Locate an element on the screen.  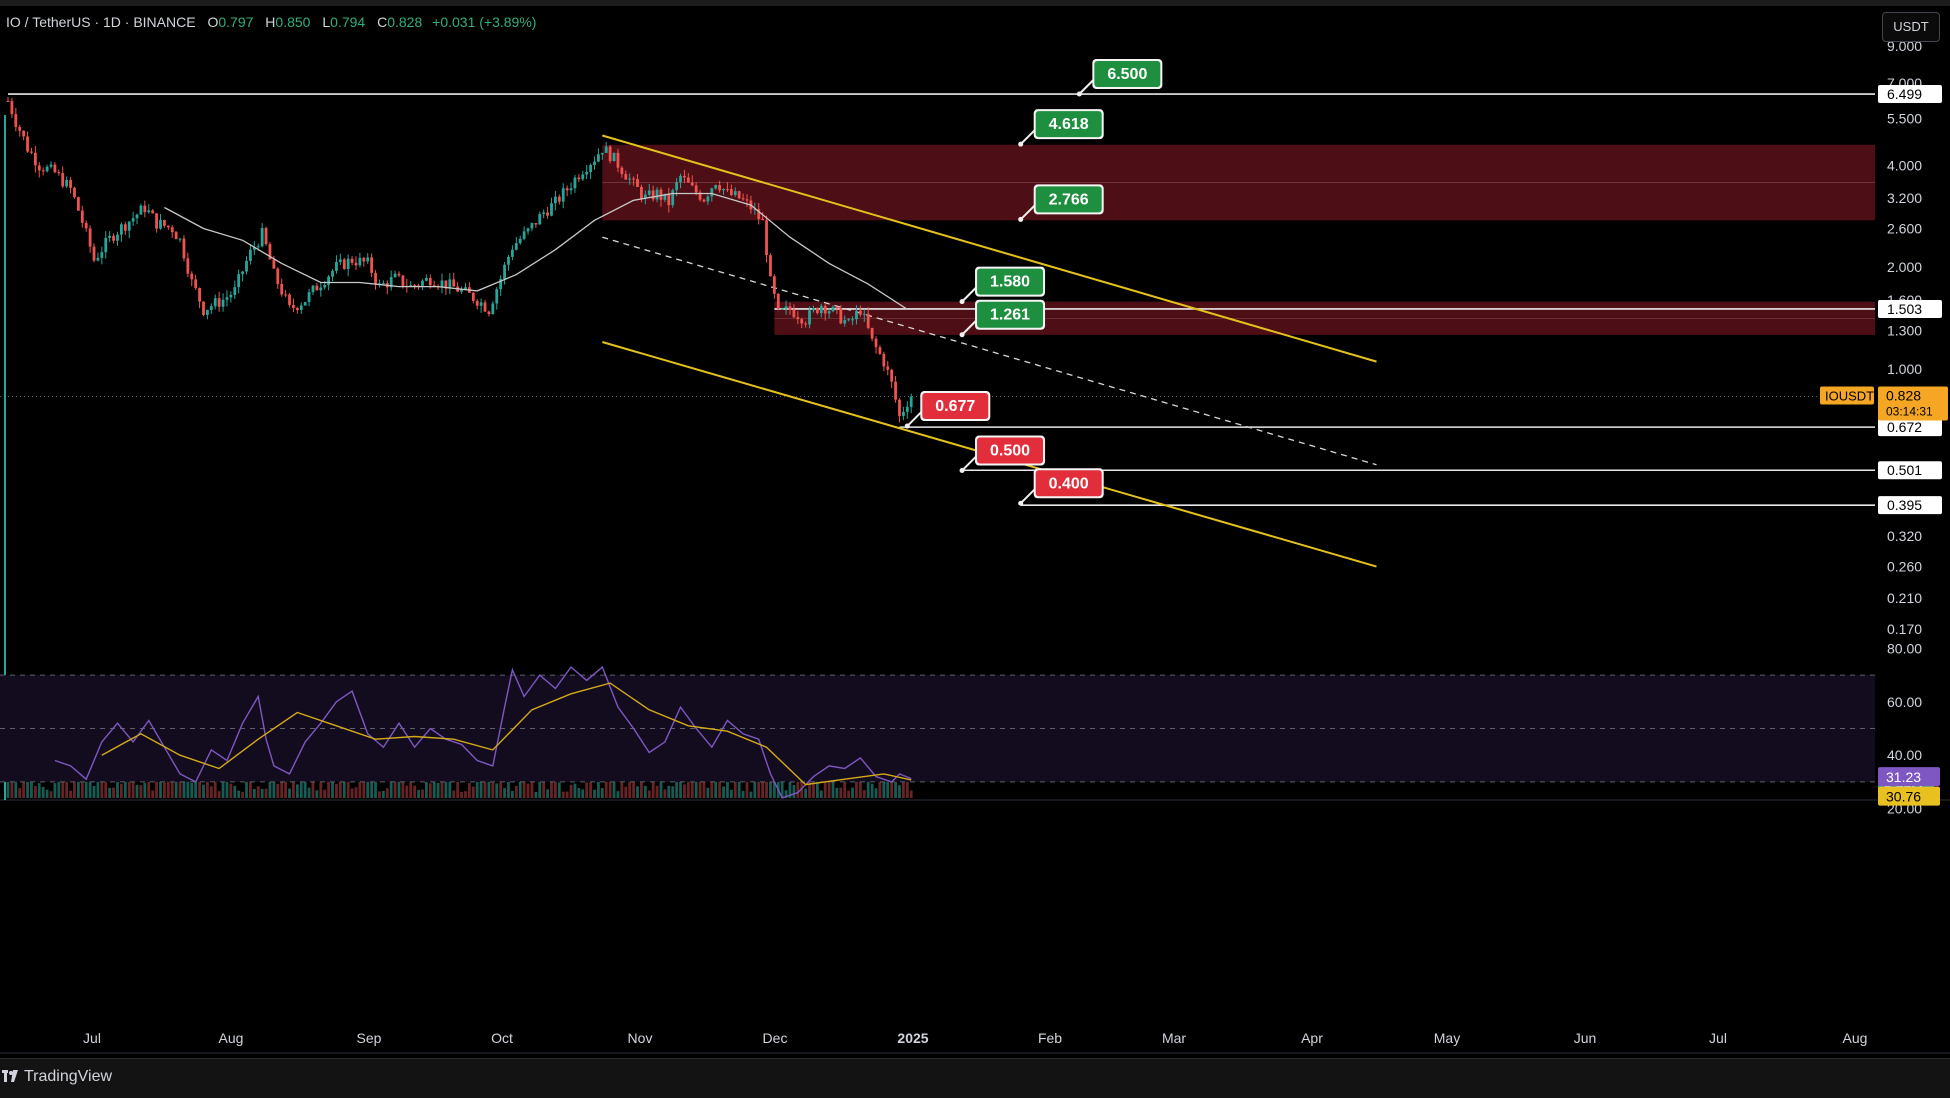
header-symbol: IO / TetherUS · 1D · BINANCE is located at coordinates (101, 22).